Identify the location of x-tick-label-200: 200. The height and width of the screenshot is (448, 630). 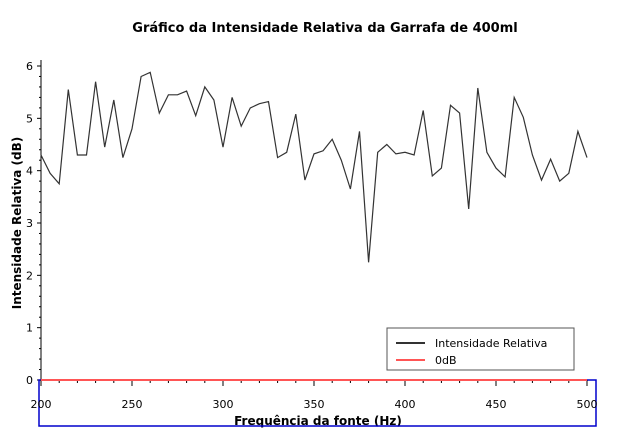
(41, 404).